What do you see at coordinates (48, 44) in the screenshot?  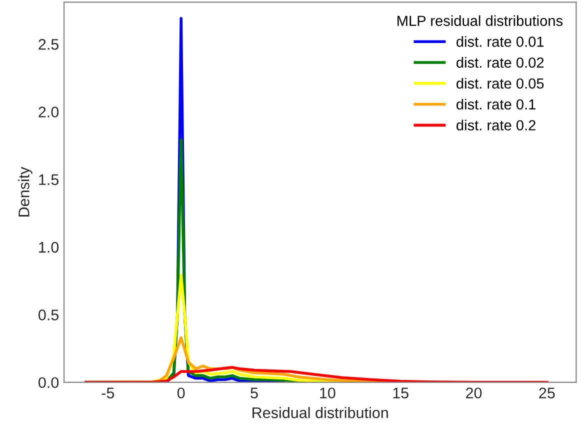 I see `y-tick-label: 2.5` at bounding box center [48, 44].